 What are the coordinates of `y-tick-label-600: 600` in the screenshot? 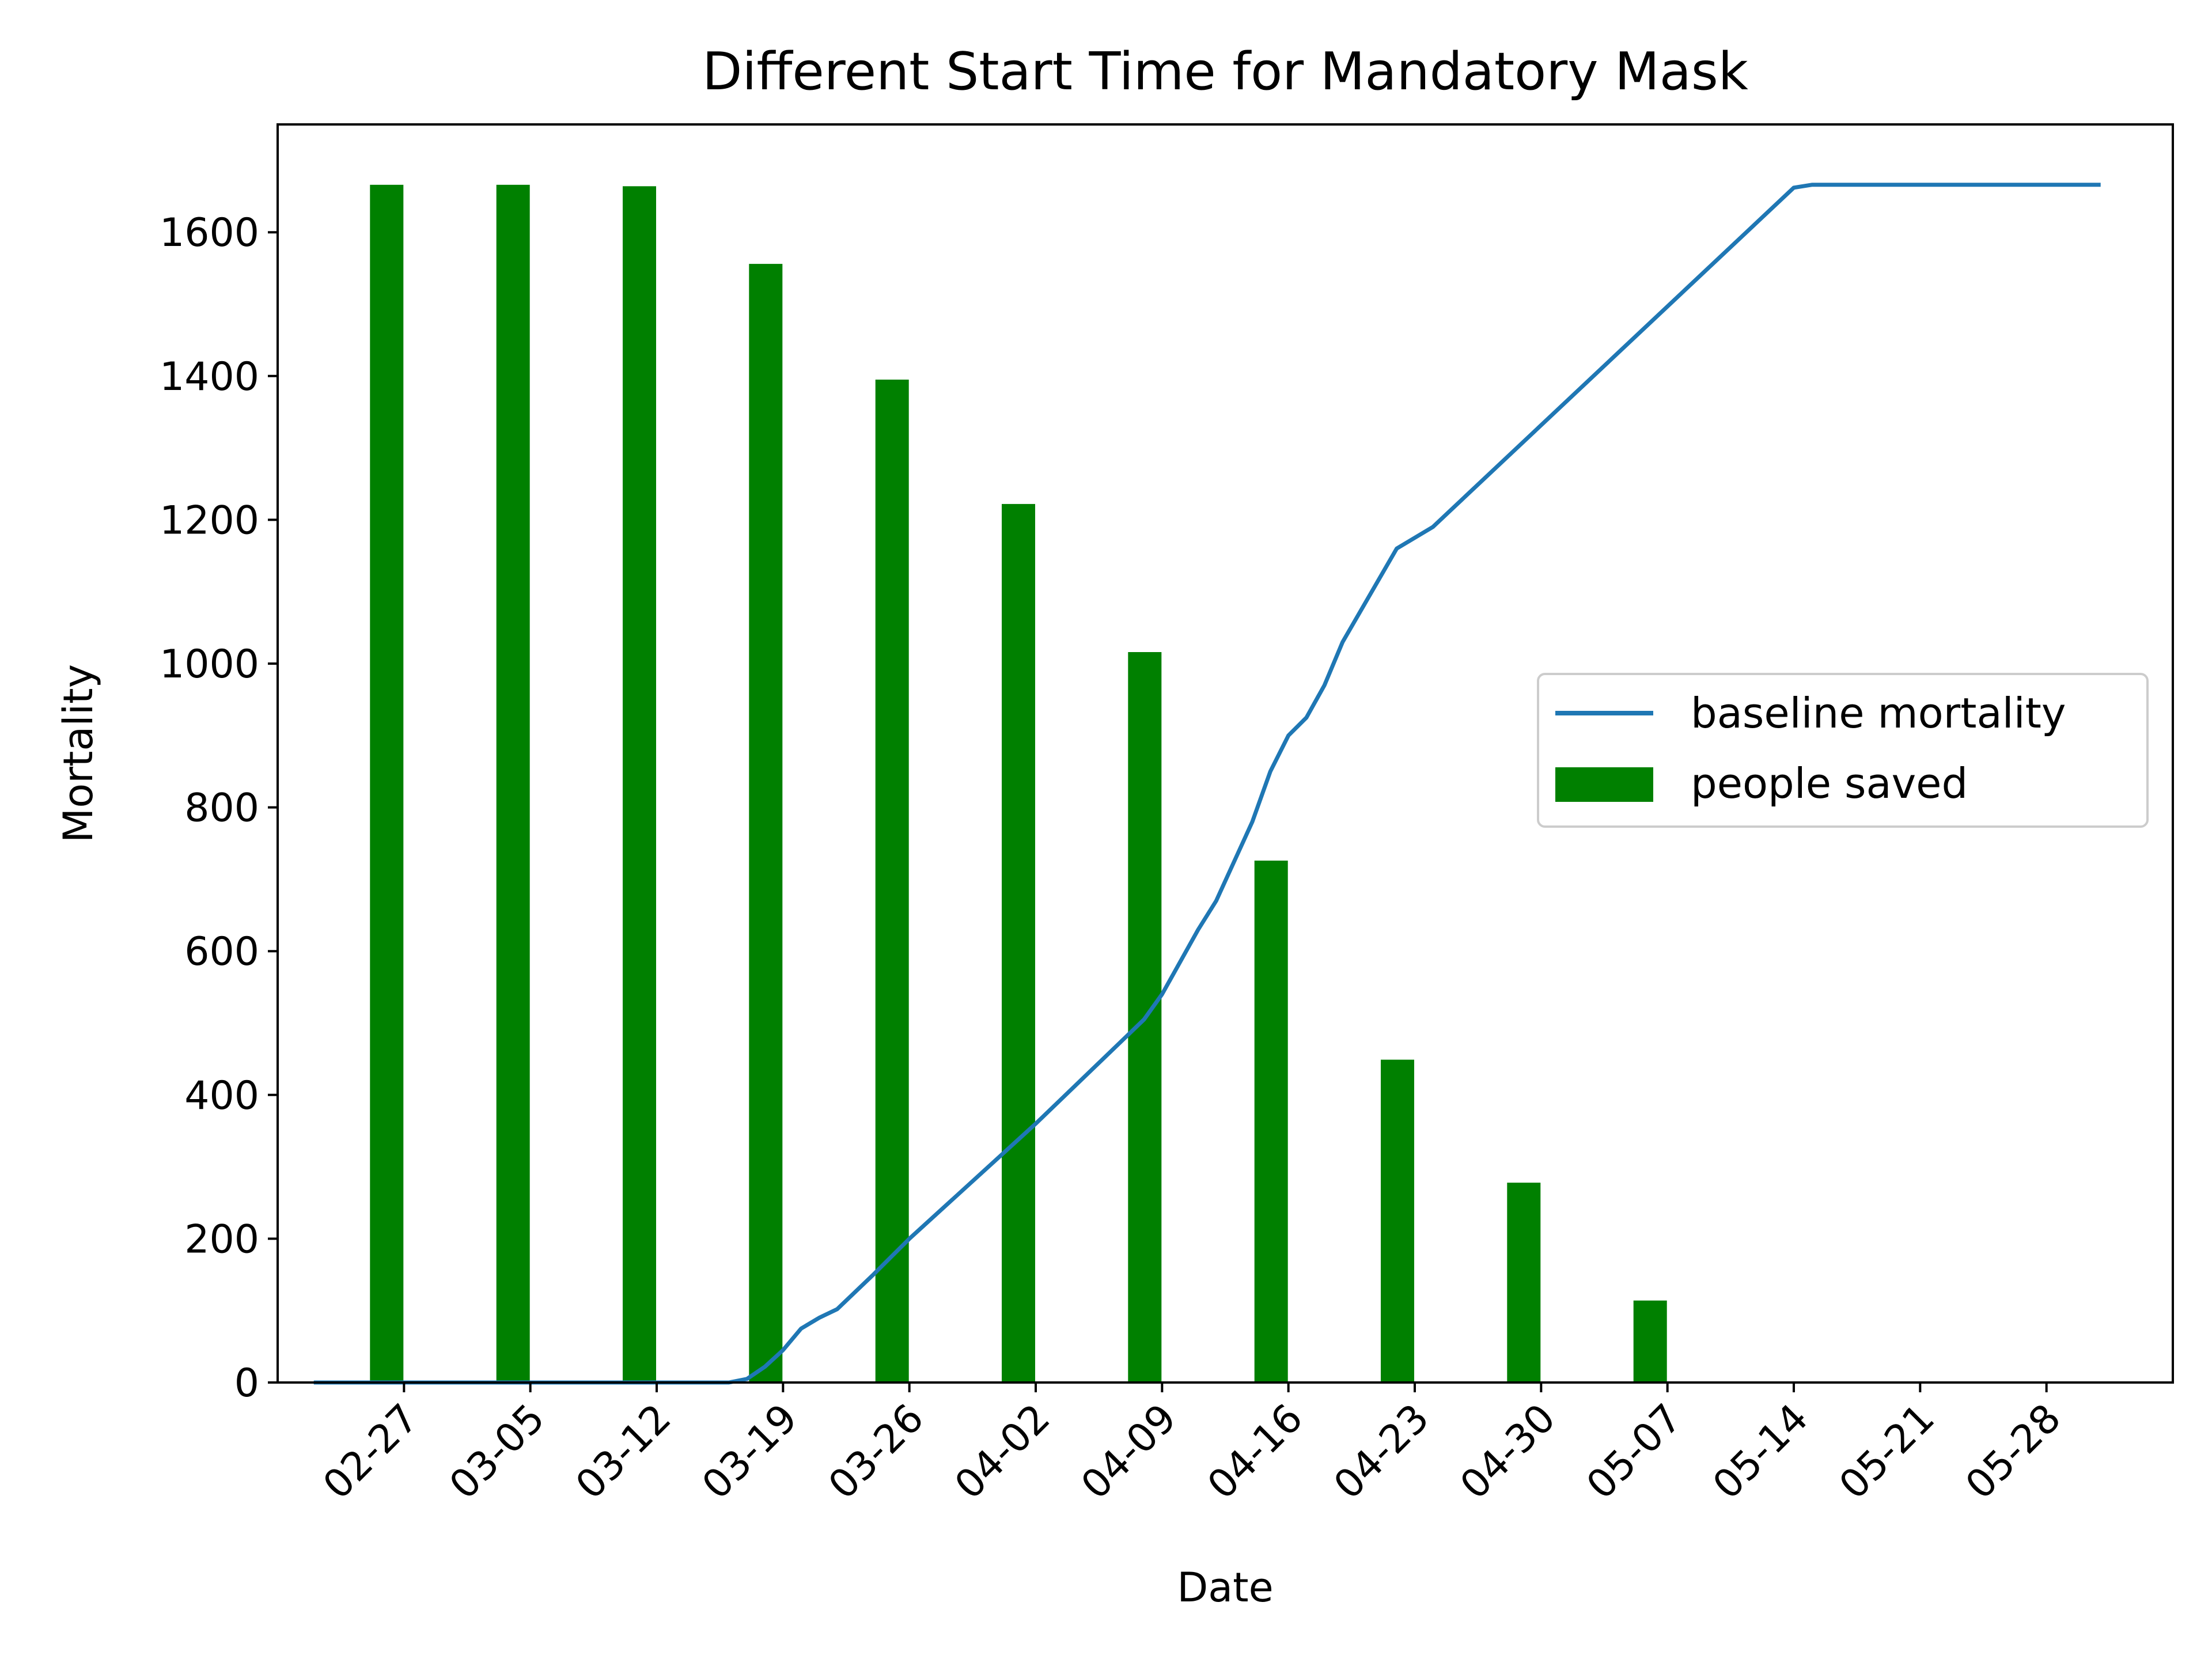 It's located at (221, 952).